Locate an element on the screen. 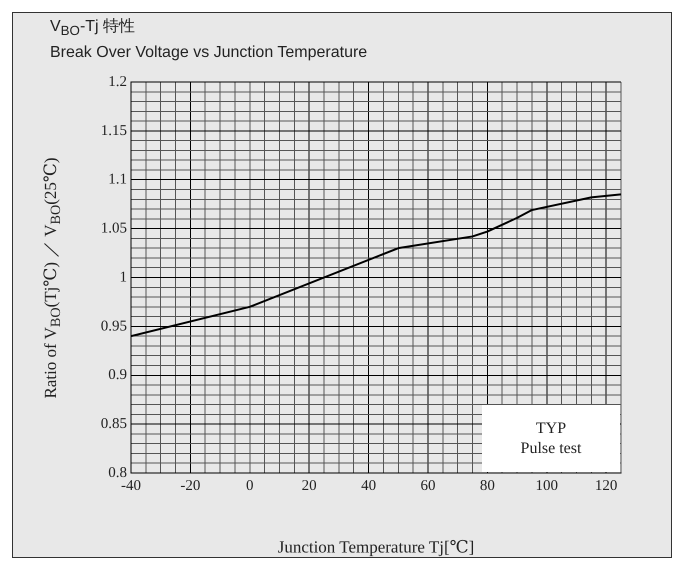 The height and width of the screenshot is (570, 684). y-tick-label: 0.95 is located at coordinates (113, 326).